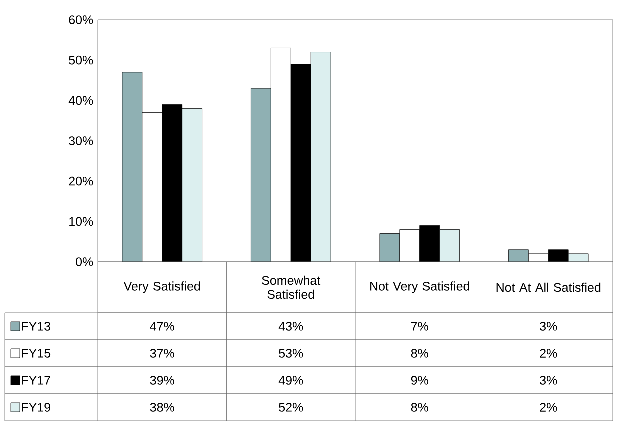 The height and width of the screenshot is (443, 621). Describe the element at coordinates (36, 407) in the screenshot. I see `legend-label: FY19` at that location.